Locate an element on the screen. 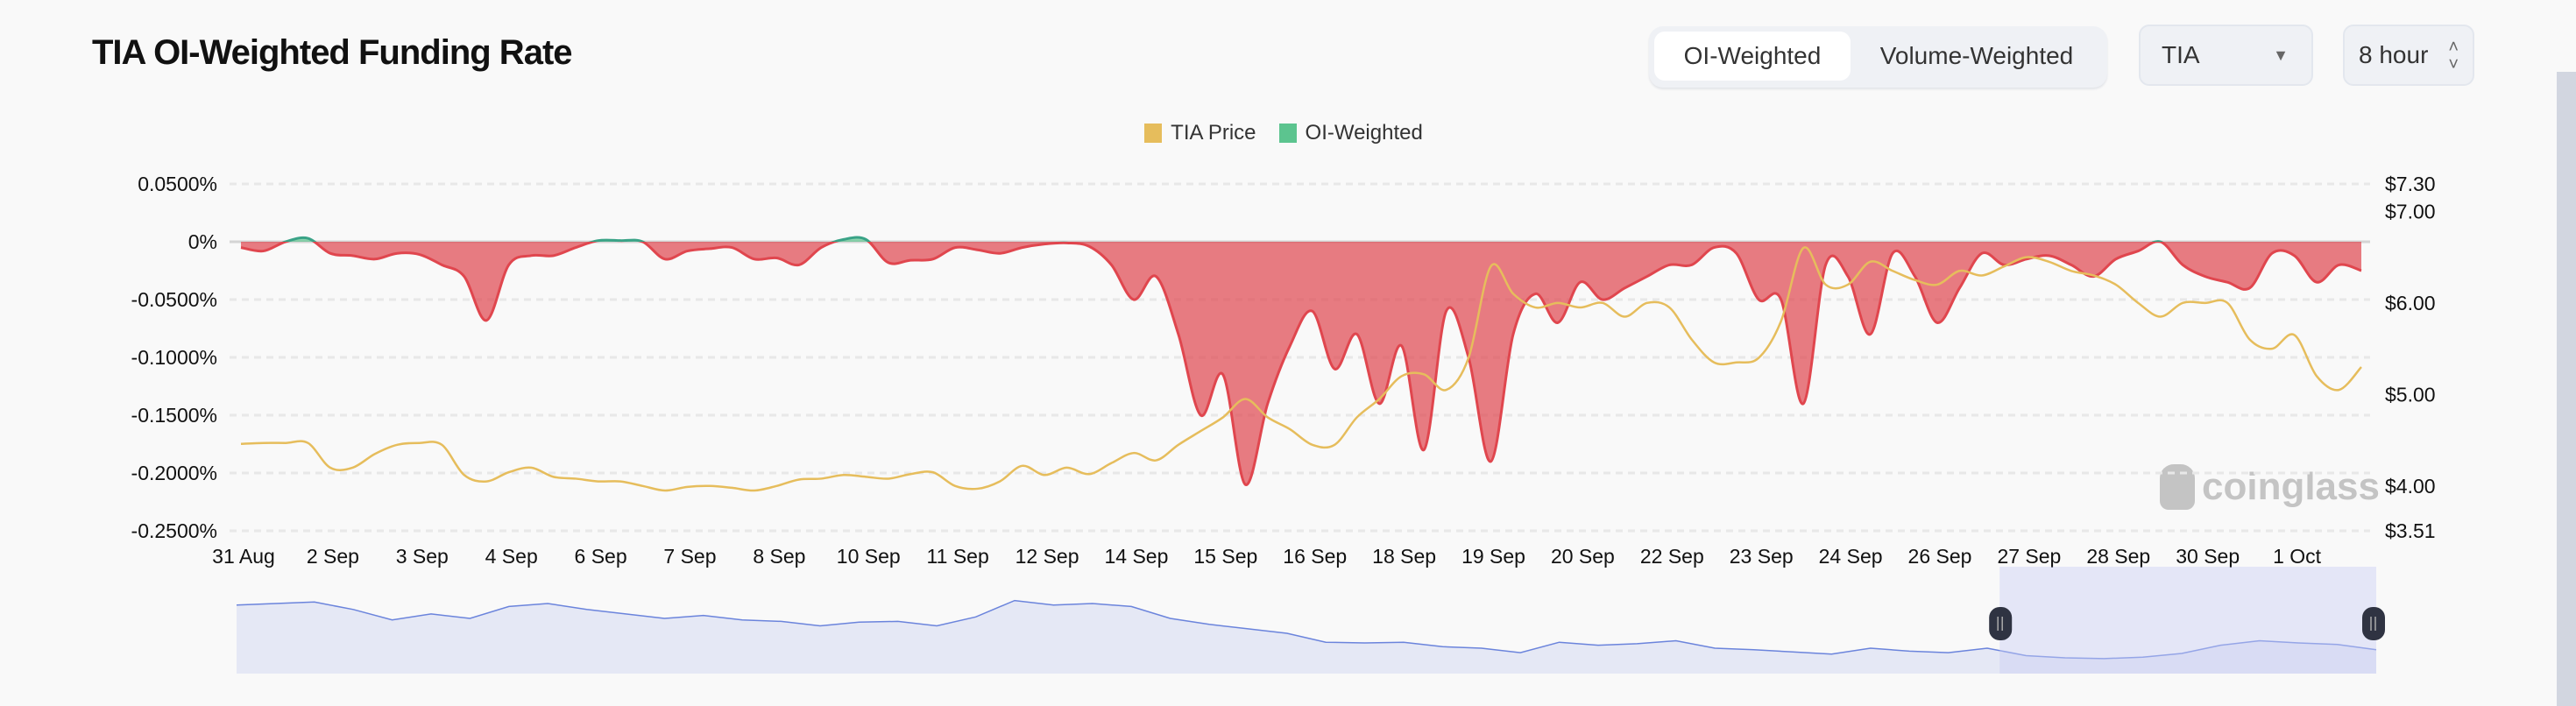 The image size is (2576, 706). right-axis-tick-label: $7.30 is located at coordinates (2410, 184).